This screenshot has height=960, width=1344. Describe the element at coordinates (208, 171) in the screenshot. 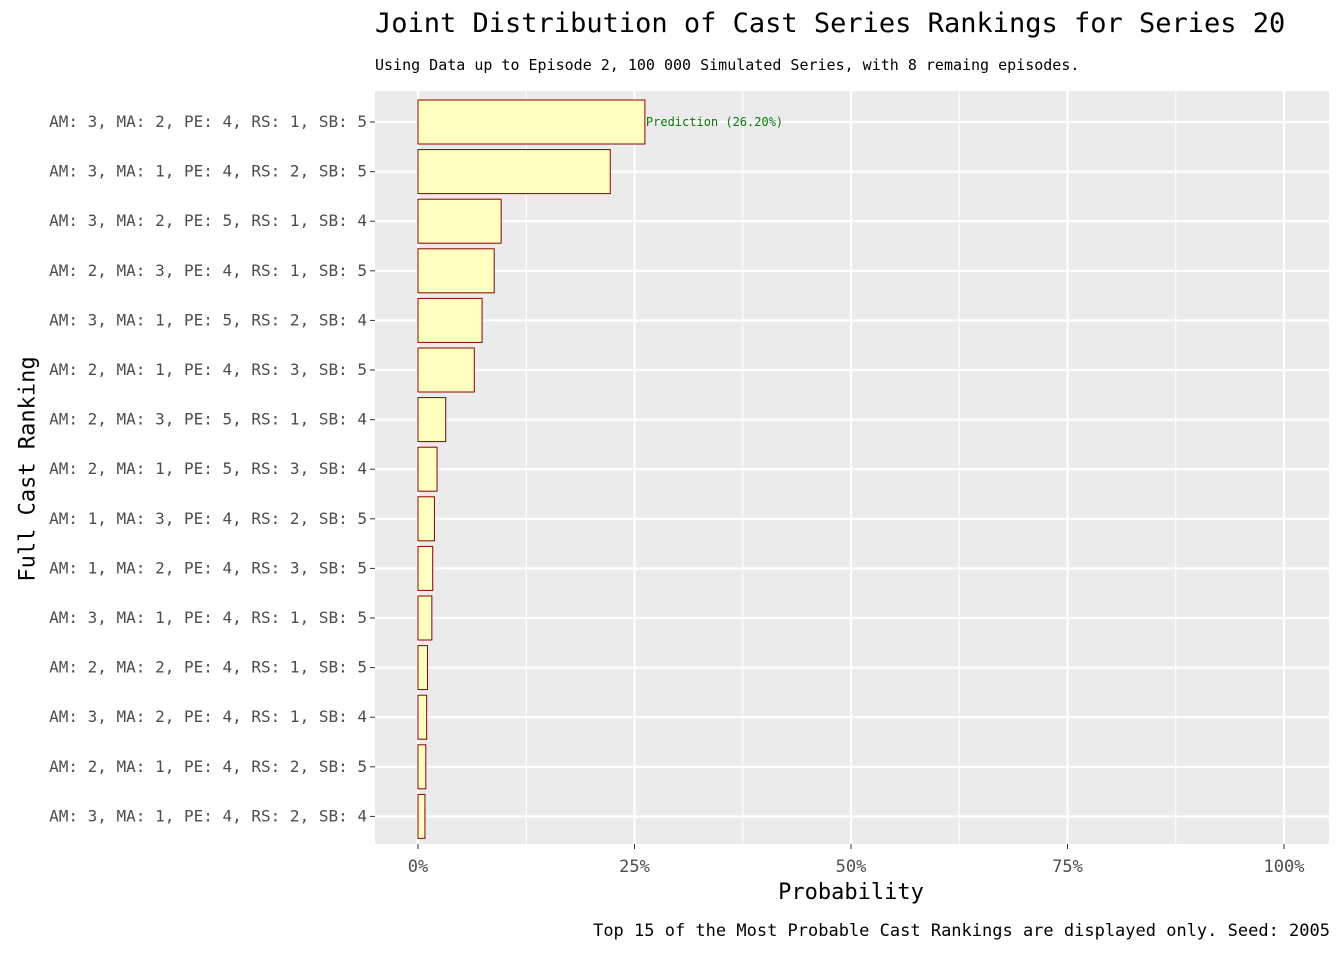

I see `y-tick-label: AM: 3, MA: 1, PE: 4, RS: 2, SB: 5` at that location.